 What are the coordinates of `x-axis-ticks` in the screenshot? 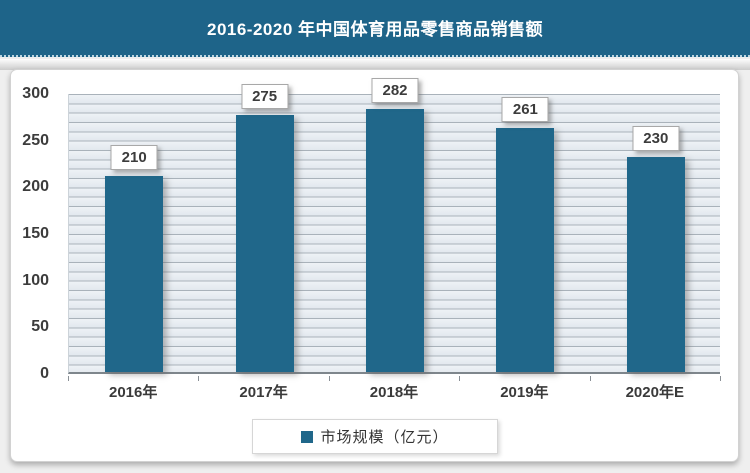 It's located at (394, 378).